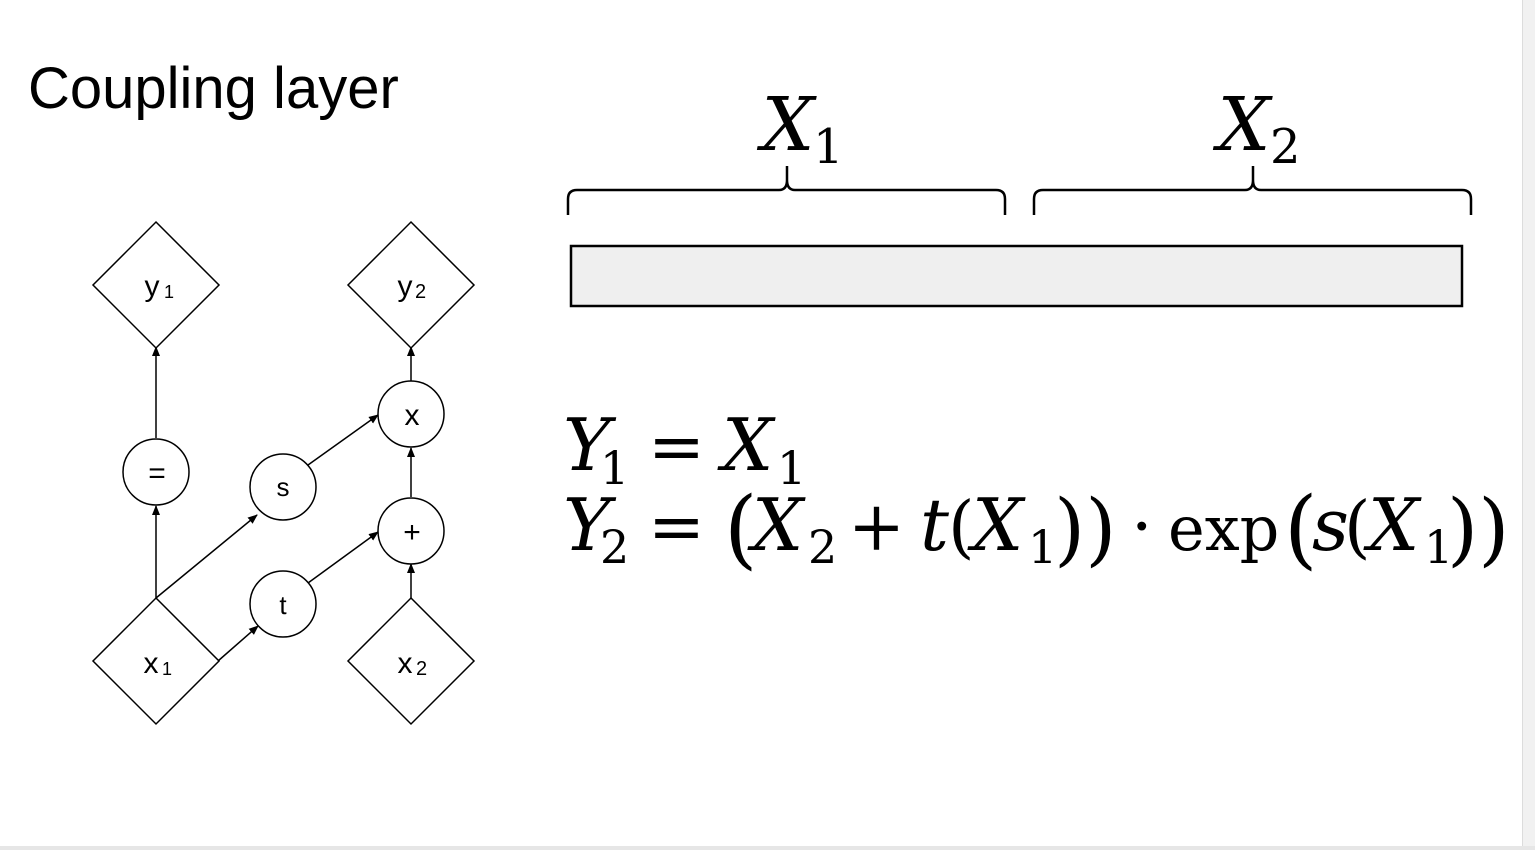 This screenshot has width=1535, height=850. What do you see at coordinates (152, 286) in the screenshot?
I see `node-y1-letter: y` at bounding box center [152, 286].